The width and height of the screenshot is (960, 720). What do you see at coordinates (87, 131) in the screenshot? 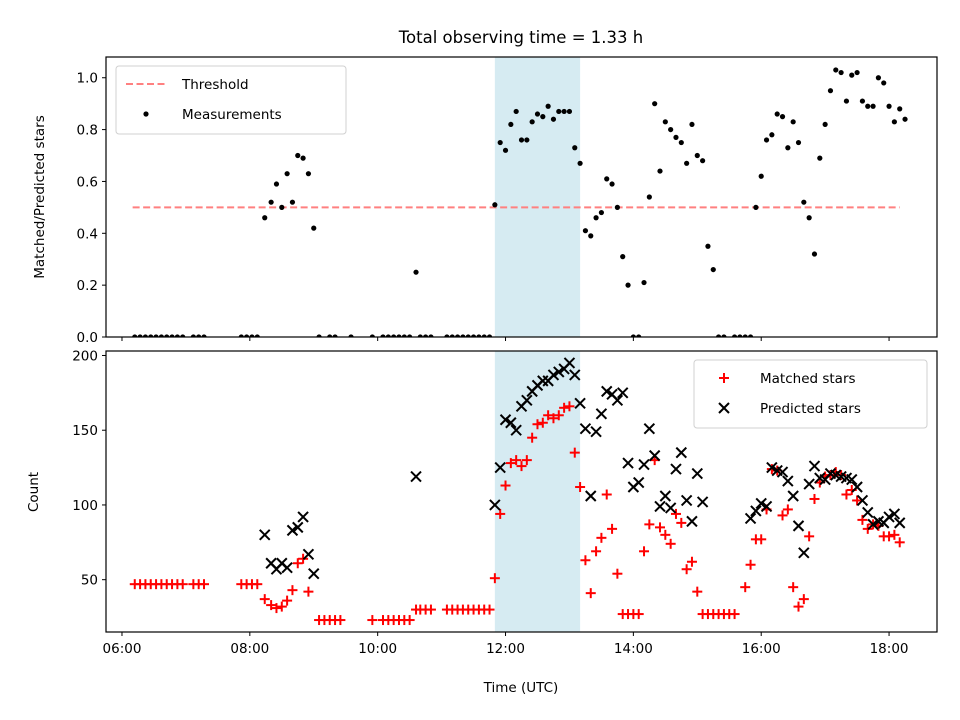
I see `y-tick-label: 0.8` at bounding box center [87, 131].